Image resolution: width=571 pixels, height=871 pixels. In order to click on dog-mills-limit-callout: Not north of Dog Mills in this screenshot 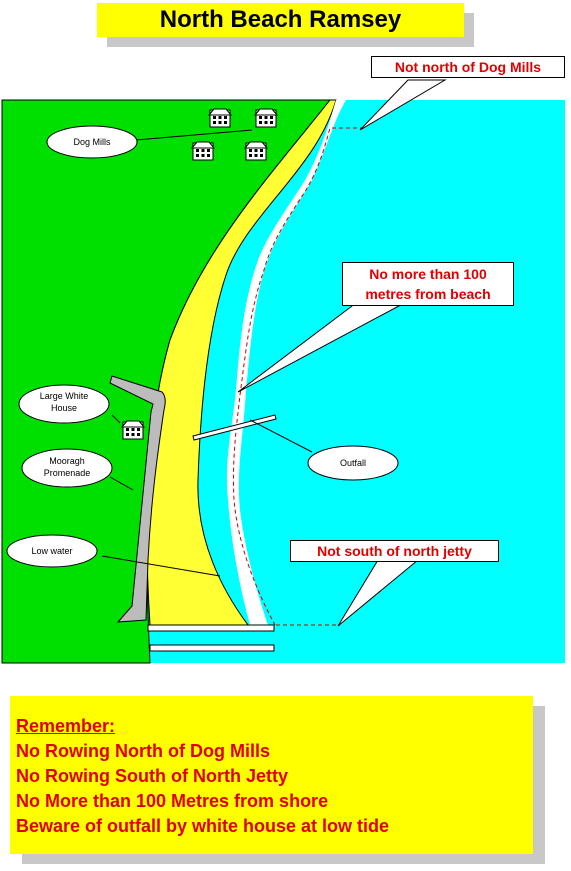, I will do `click(468, 67)`.